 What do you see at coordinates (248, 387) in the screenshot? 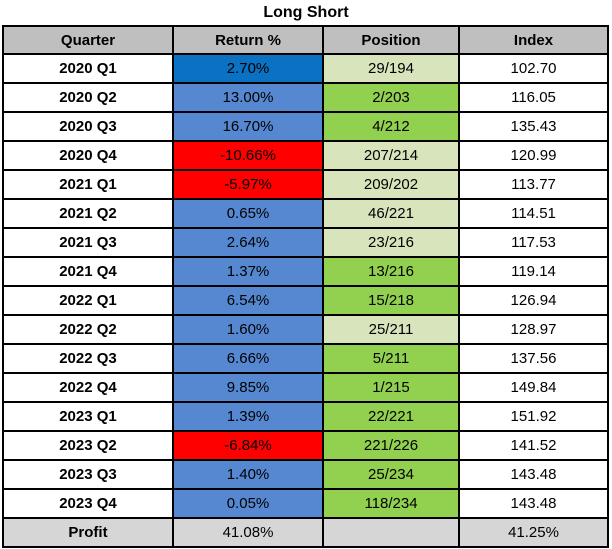
I see `return-cell: 9.85%` at bounding box center [248, 387].